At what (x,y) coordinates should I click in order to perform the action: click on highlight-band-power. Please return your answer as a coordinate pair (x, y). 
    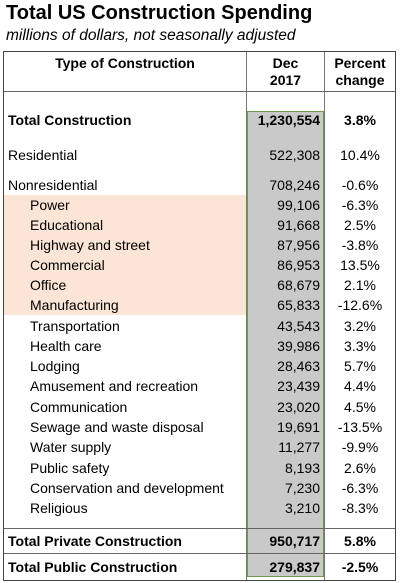
    Looking at the image, I should click on (163, 205).